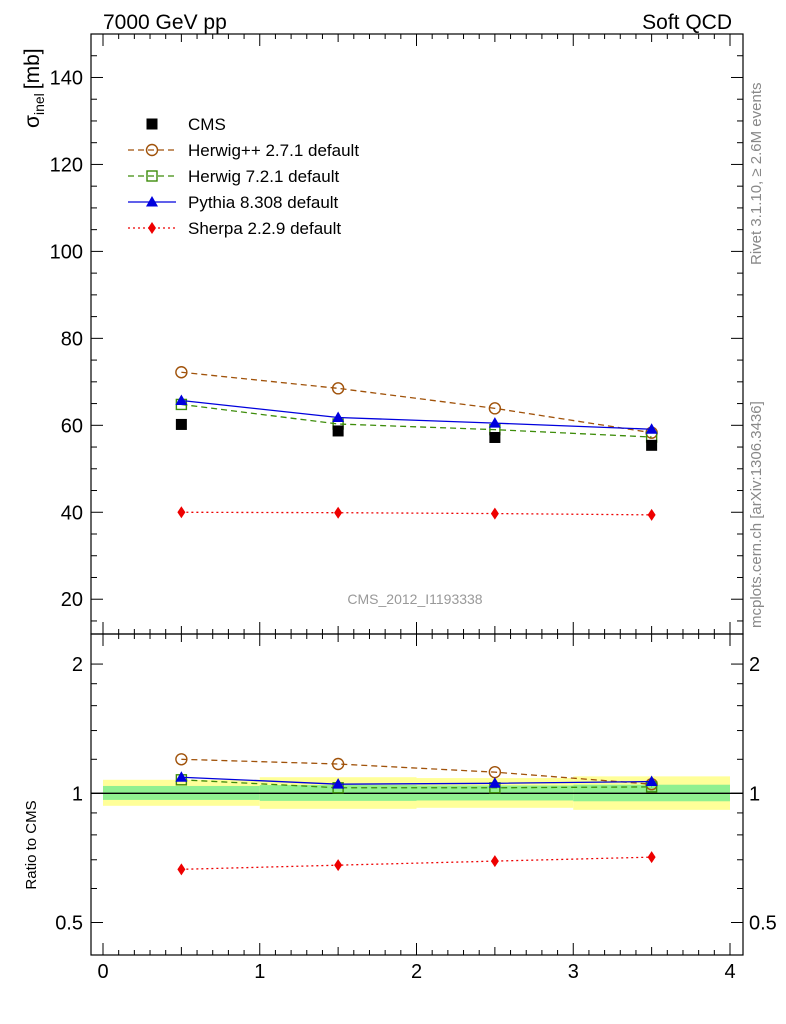 This screenshot has height=1024, width=786. I want to click on legend-entry: Sherpa 2.2.9 default, so click(234, 228).